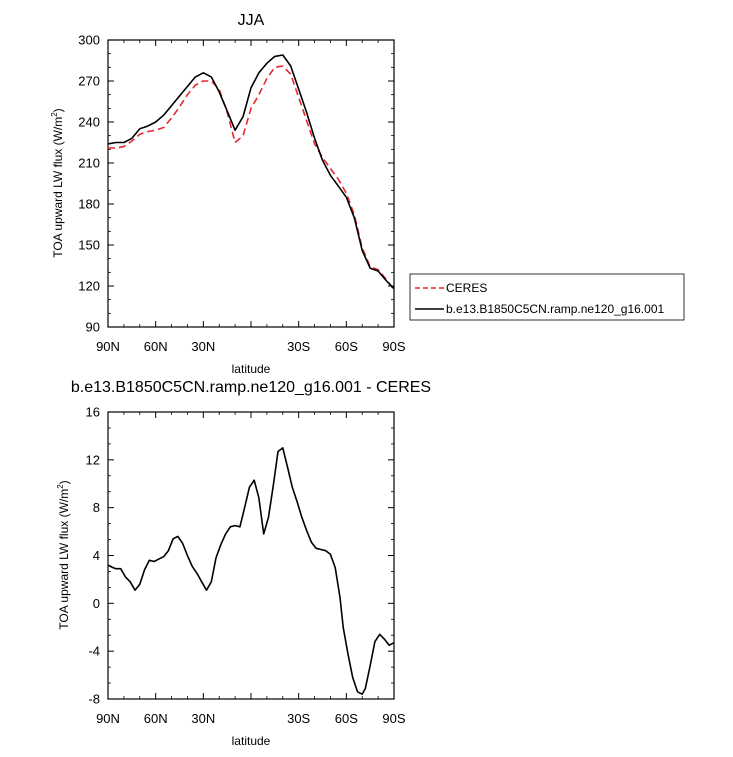 This screenshot has width=733, height=757. I want to click on series-line-difference, so click(251, 571).